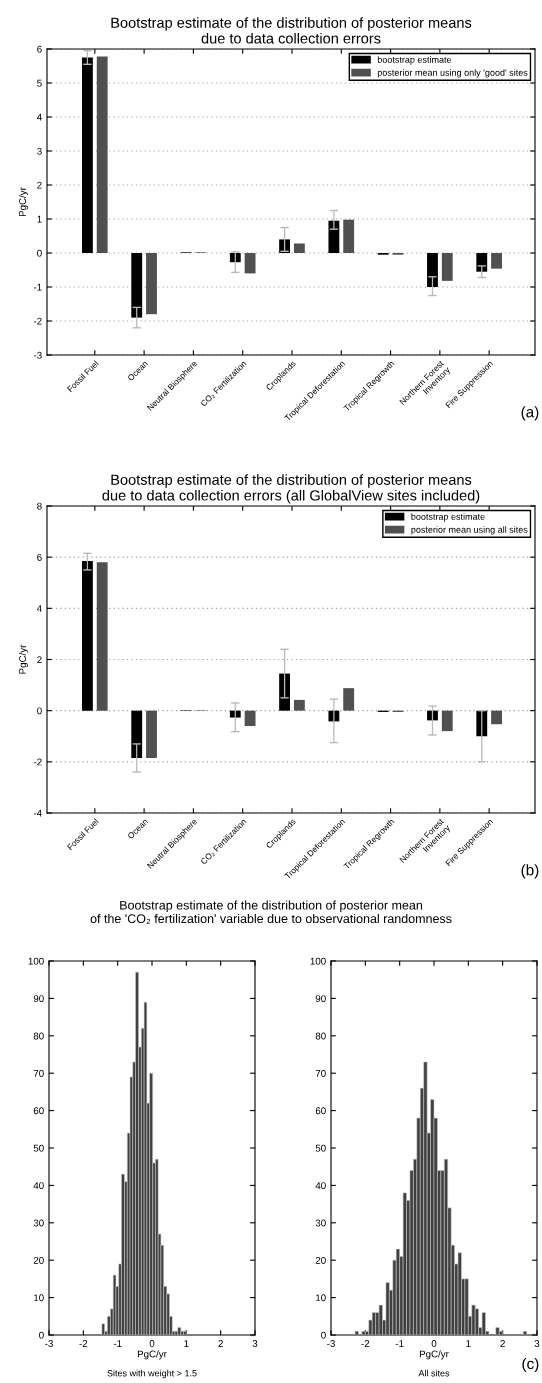 The width and height of the screenshot is (542, 1383). What do you see at coordinates (39, 219) in the screenshot?
I see `y-tick-label: 1` at bounding box center [39, 219].